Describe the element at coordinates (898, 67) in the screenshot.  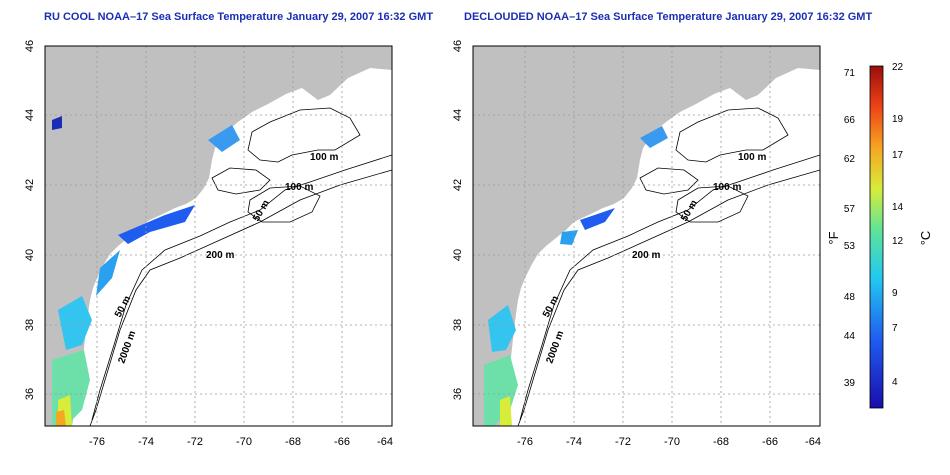
I see `c-tick: 22` at that location.